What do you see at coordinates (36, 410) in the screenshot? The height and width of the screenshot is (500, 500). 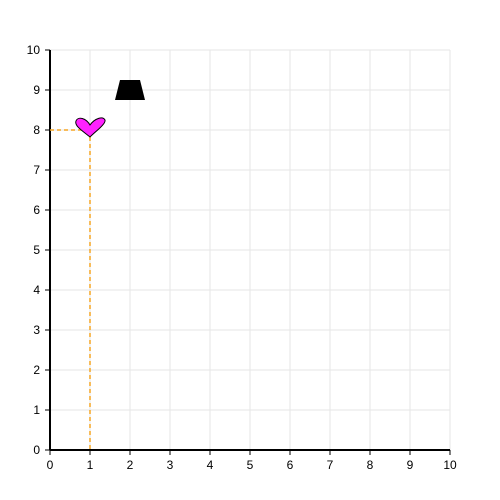 I see `y-tick-label: 1` at bounding box center [36, 410].